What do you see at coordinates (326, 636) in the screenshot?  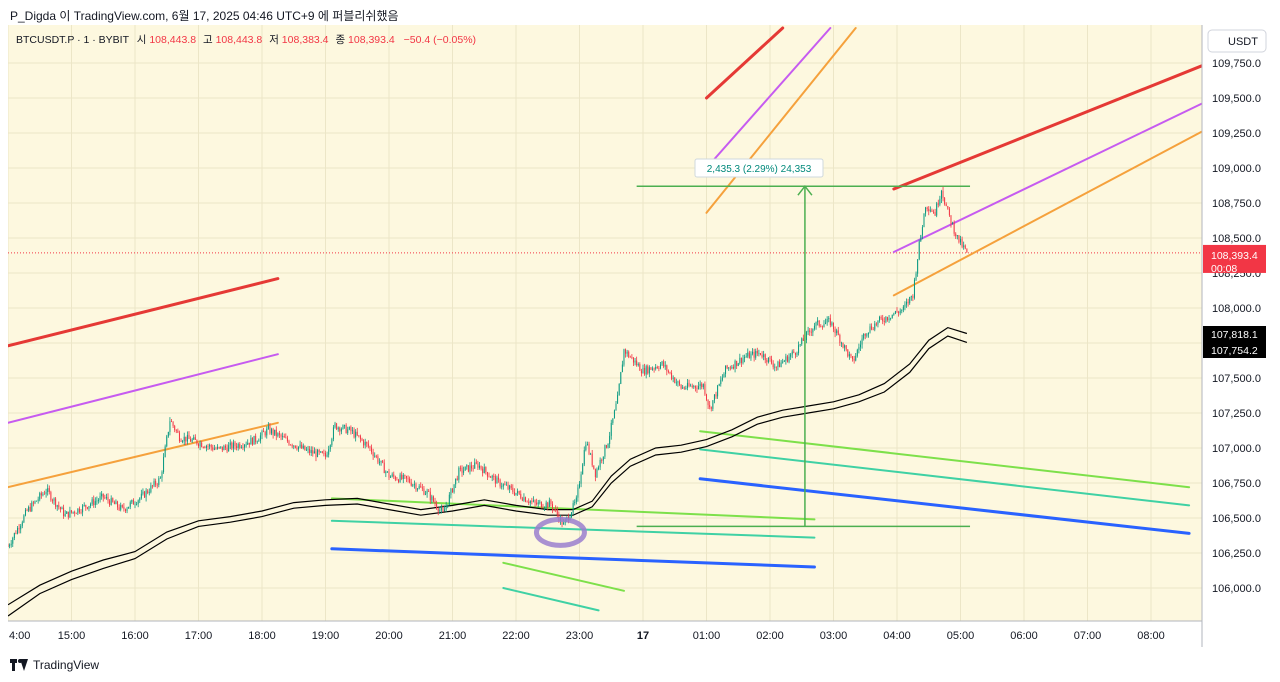 I see `time-tick-label: 19:00` at bounding box center [326, 636].